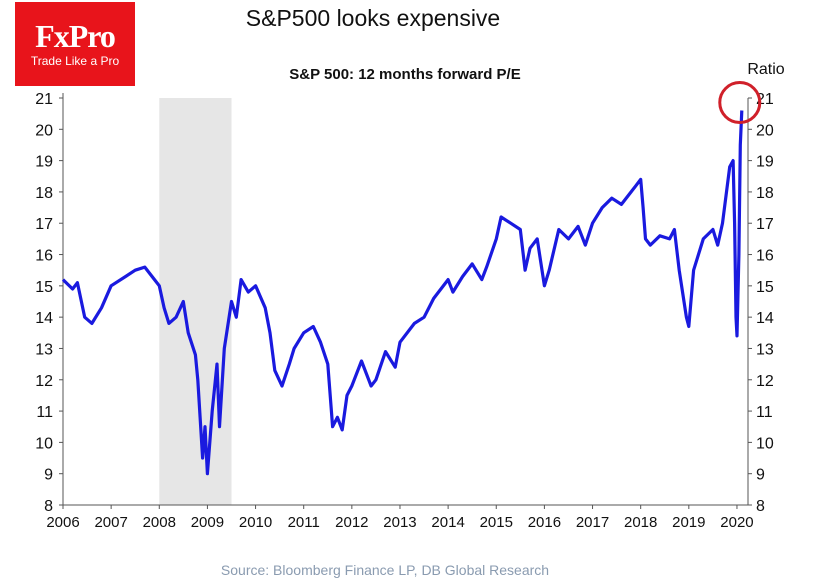 The height and width of the screenshot is (579, 834). What do you see at coordinates (765, 256) in the screenshot?
I see `right-tick-label: 16` at bounding box center [765, 256].